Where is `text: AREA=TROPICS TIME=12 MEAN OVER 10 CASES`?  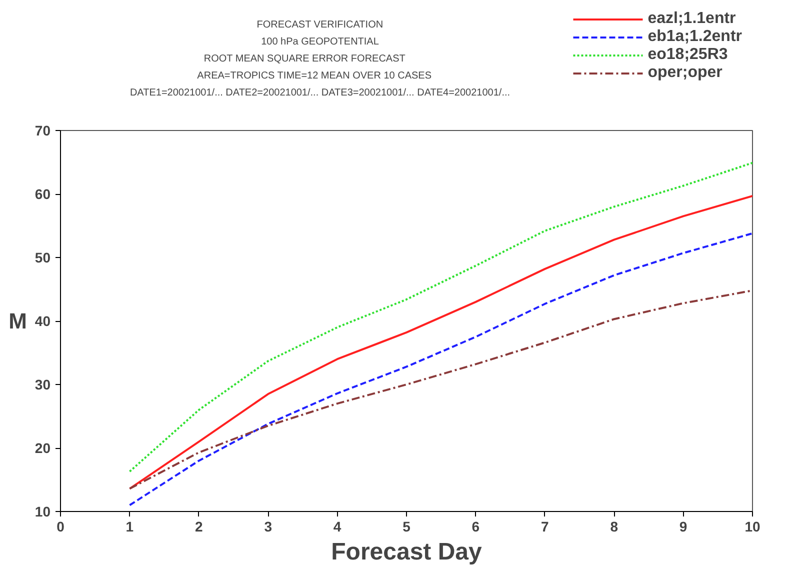
text: AREA=TROPICS TIME=12 MEAN OVER 10 CASES is located at coordinates (314, 76).